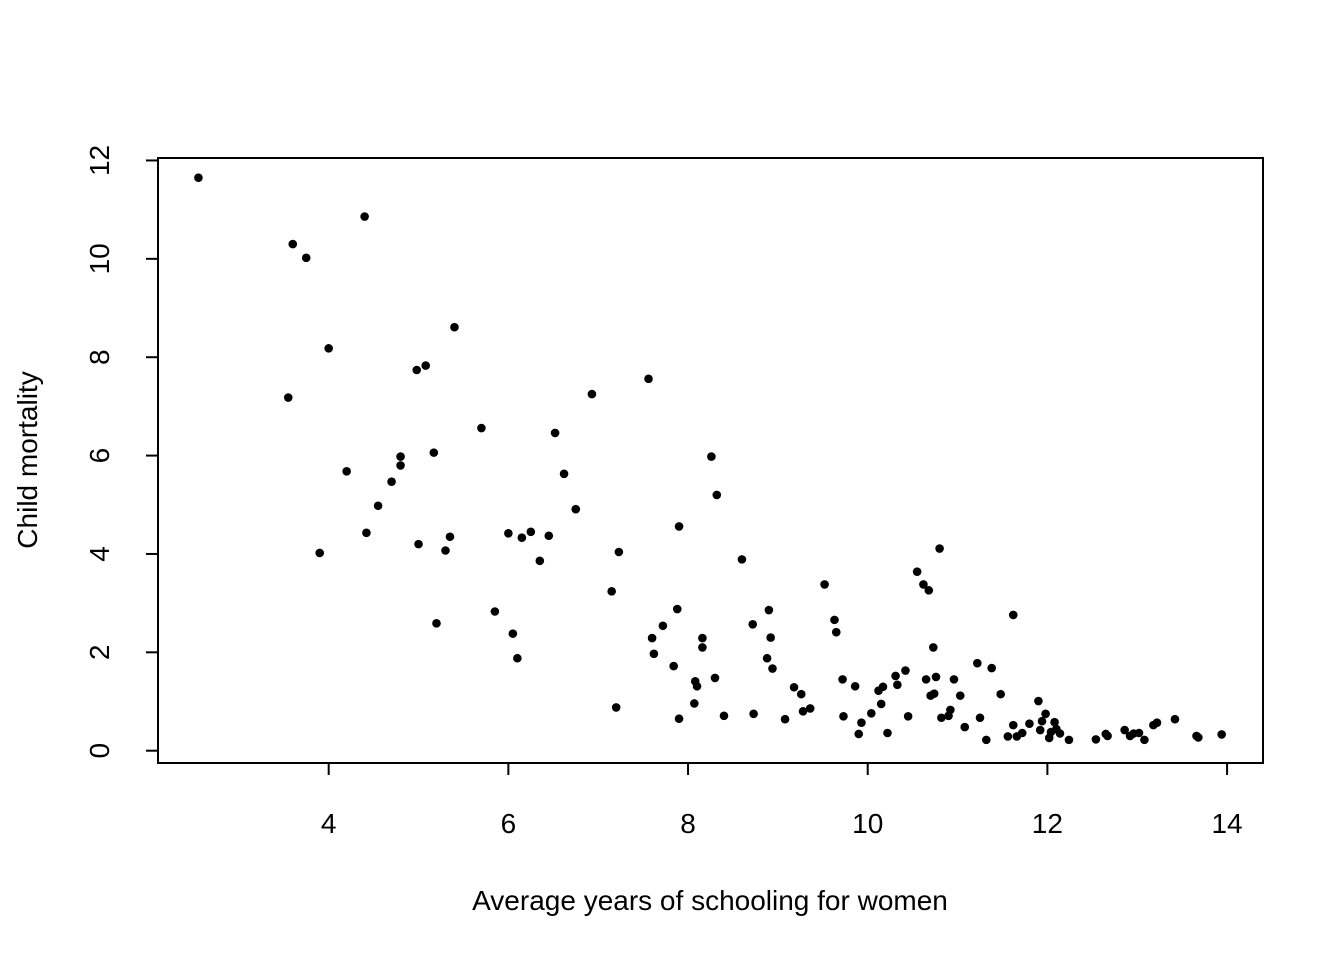  What do you see at coordinates (509, 823) in the screenshot?
I see `x-tick-label: 6` at bounding box center [509, 823].